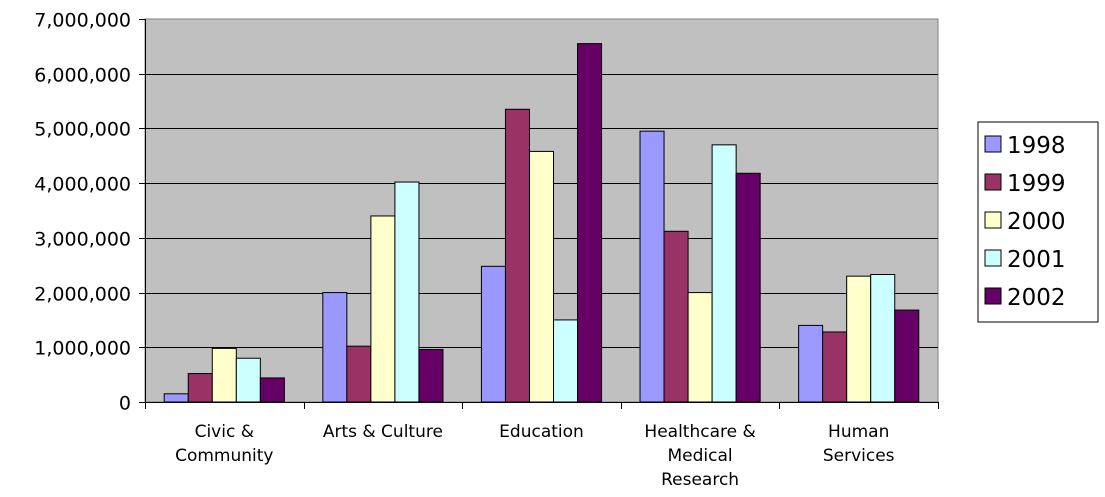 The width and height of the screenshot is (1105, 497). I want to click on category-label: Human Services, so click(859, 444).